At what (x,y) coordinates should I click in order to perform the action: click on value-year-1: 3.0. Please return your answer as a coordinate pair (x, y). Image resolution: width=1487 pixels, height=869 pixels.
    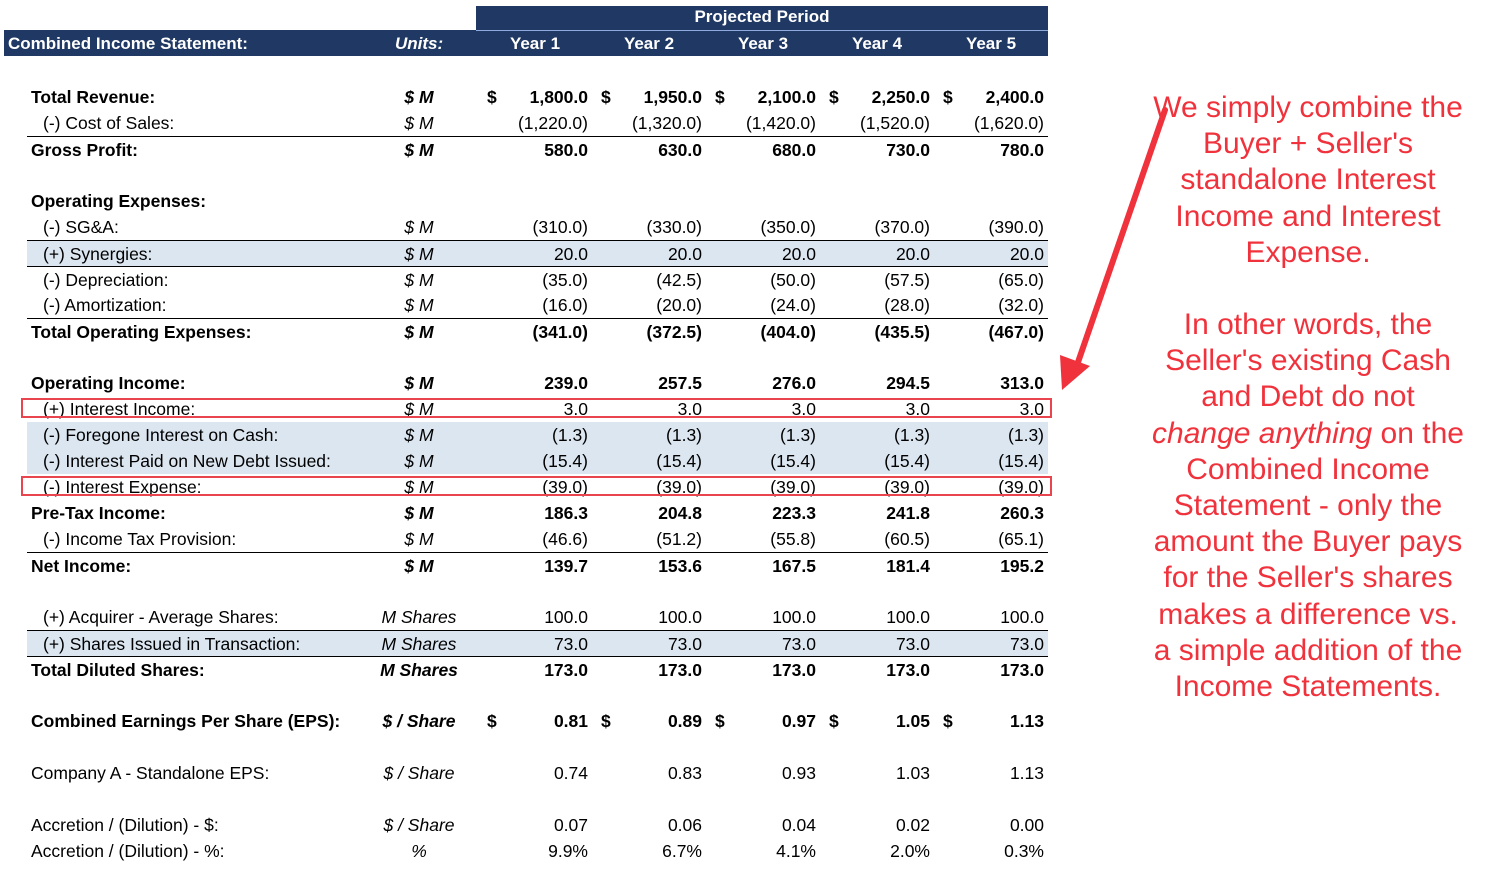
    Looking at the image, I should click on (575, 409).